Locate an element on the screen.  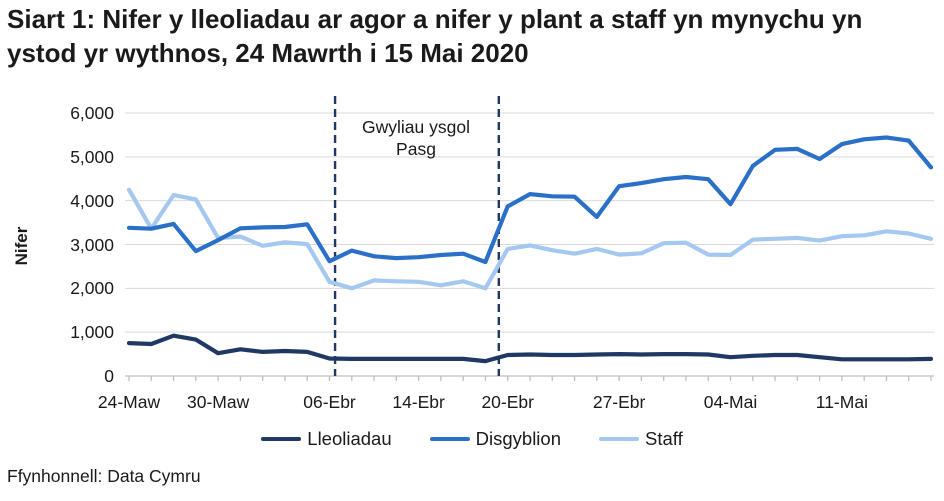
staff-line-swatch-icon is located at coordinates (619, 439).